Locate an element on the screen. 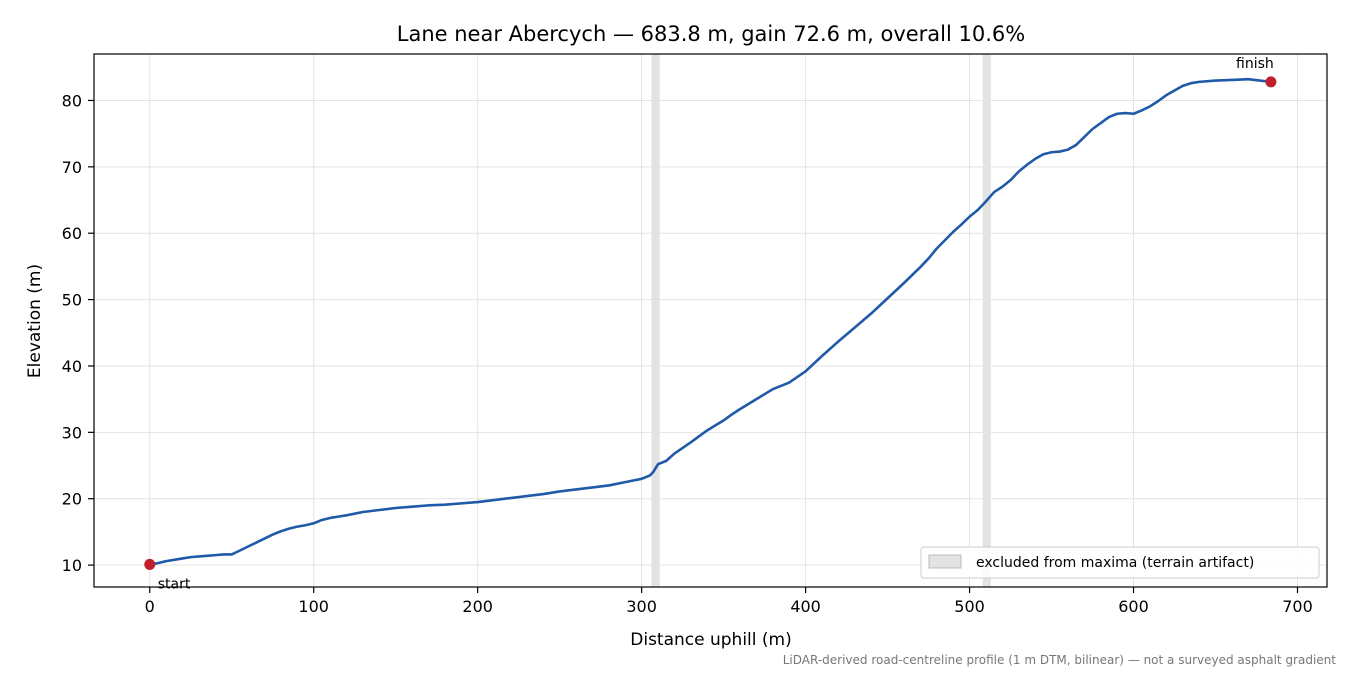 This screenshot has width=1350, height=675. y-tick-label-50: 50 is located at coordinates (72, 300).